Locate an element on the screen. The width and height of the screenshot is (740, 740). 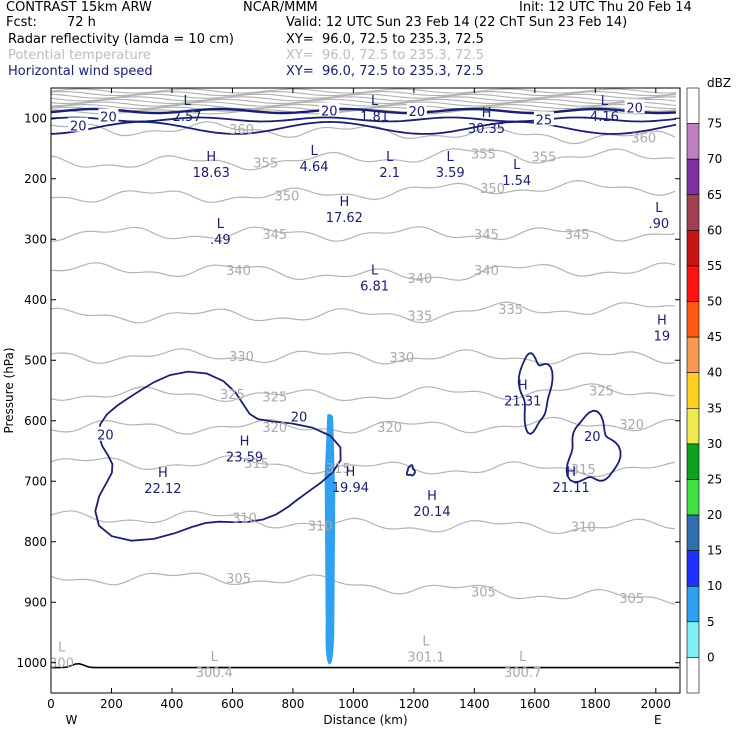
colorbar-tick-label: 40 is located at coordinates (714, 373).